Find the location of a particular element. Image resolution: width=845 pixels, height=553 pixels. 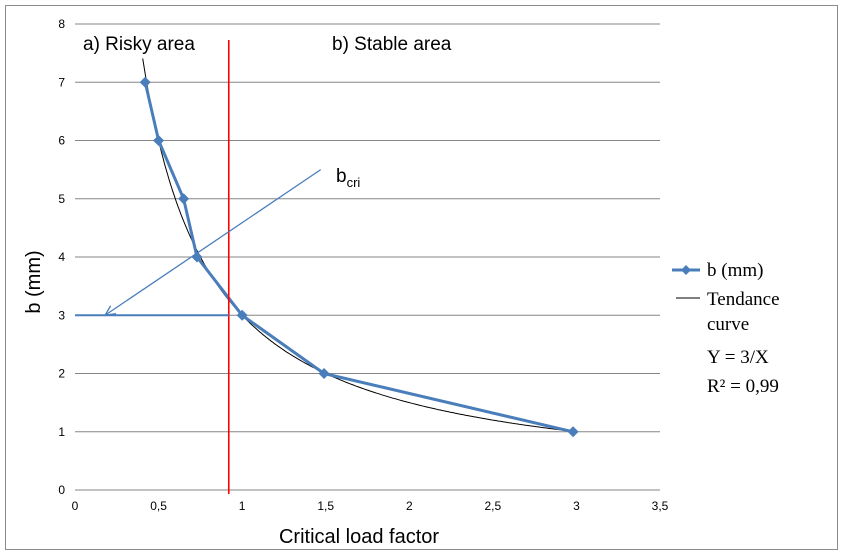

bcri-label-sub: cri is located at coordinates (354, 182).